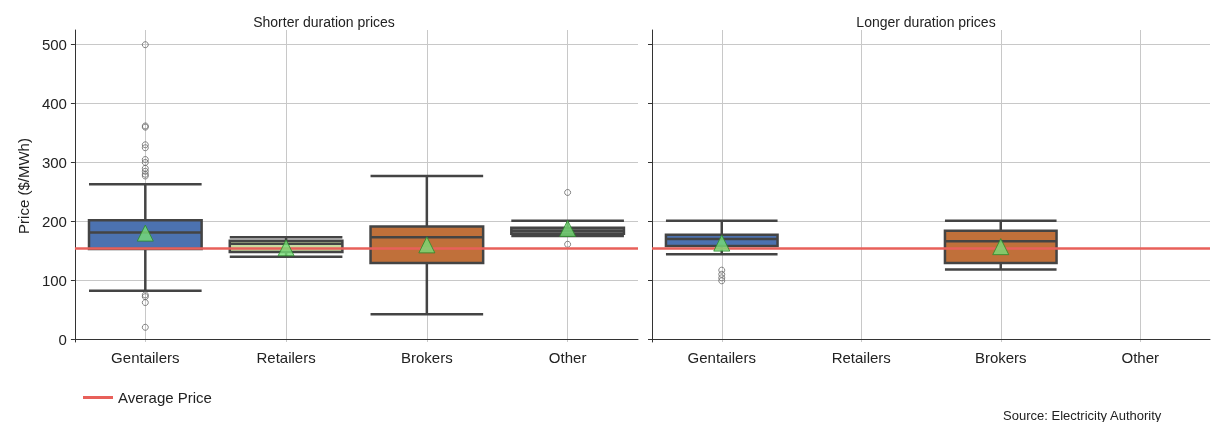  What do you see at coordinates (54, 221) in the screenshot?
I see `y-tick-label: 200` at bounding box center [54, 221].